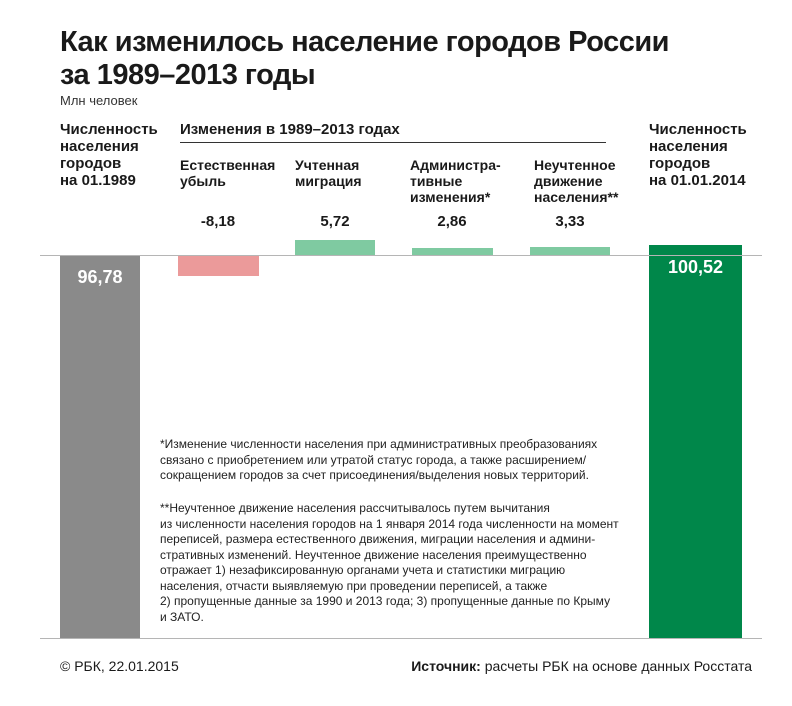 Image resolution: width=792 pixels, height=706 pixels. Describe the element at coordinates (109, 155) in the screenshot. I see `left-column-label: Численность населения городов на 01.1989` at that location.